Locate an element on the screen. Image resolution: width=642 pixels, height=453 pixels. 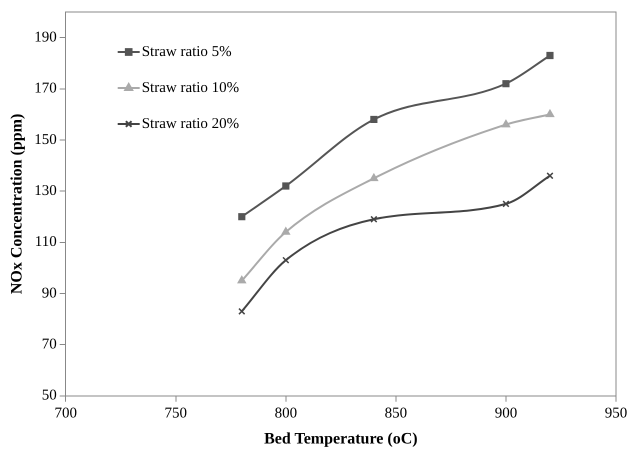
x-tick-label: 900 is located at coordinates (506, 414).